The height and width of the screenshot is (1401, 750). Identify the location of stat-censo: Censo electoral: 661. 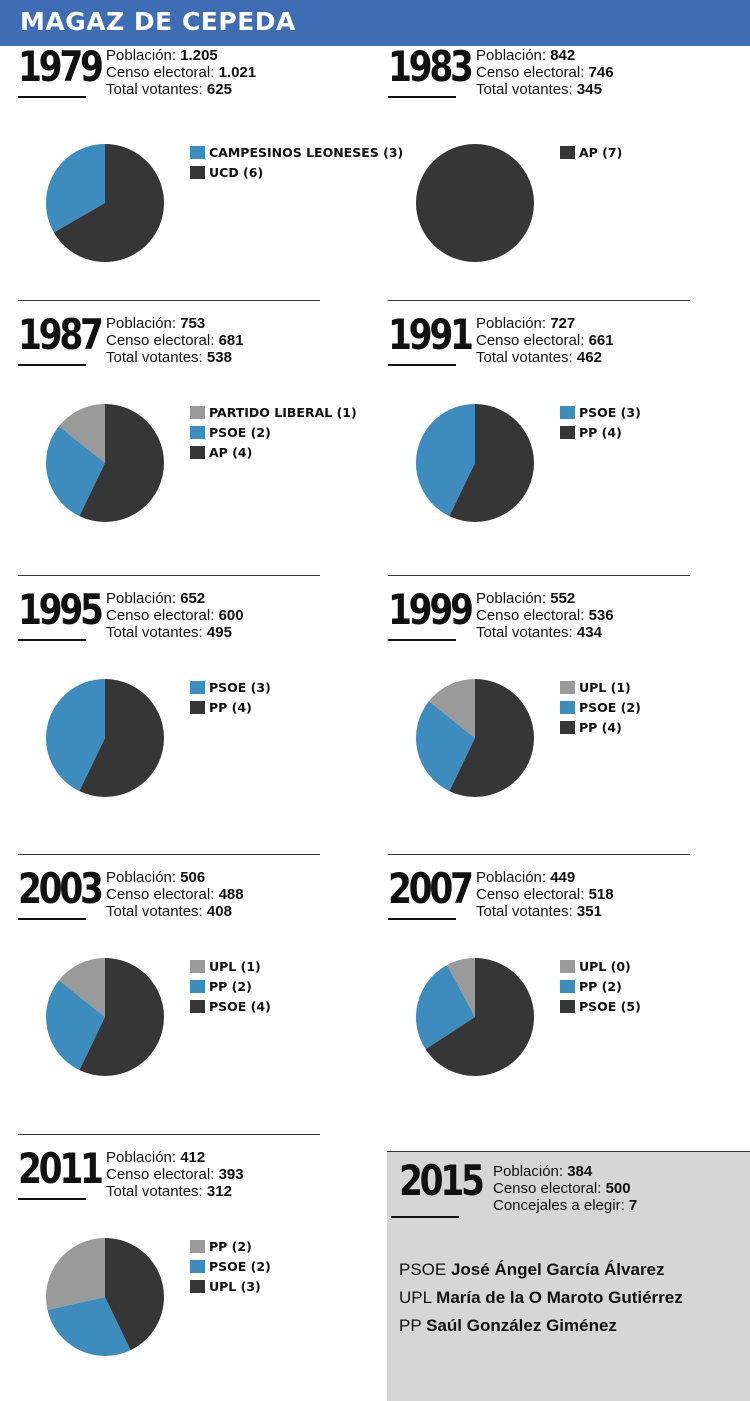
(545, 340).